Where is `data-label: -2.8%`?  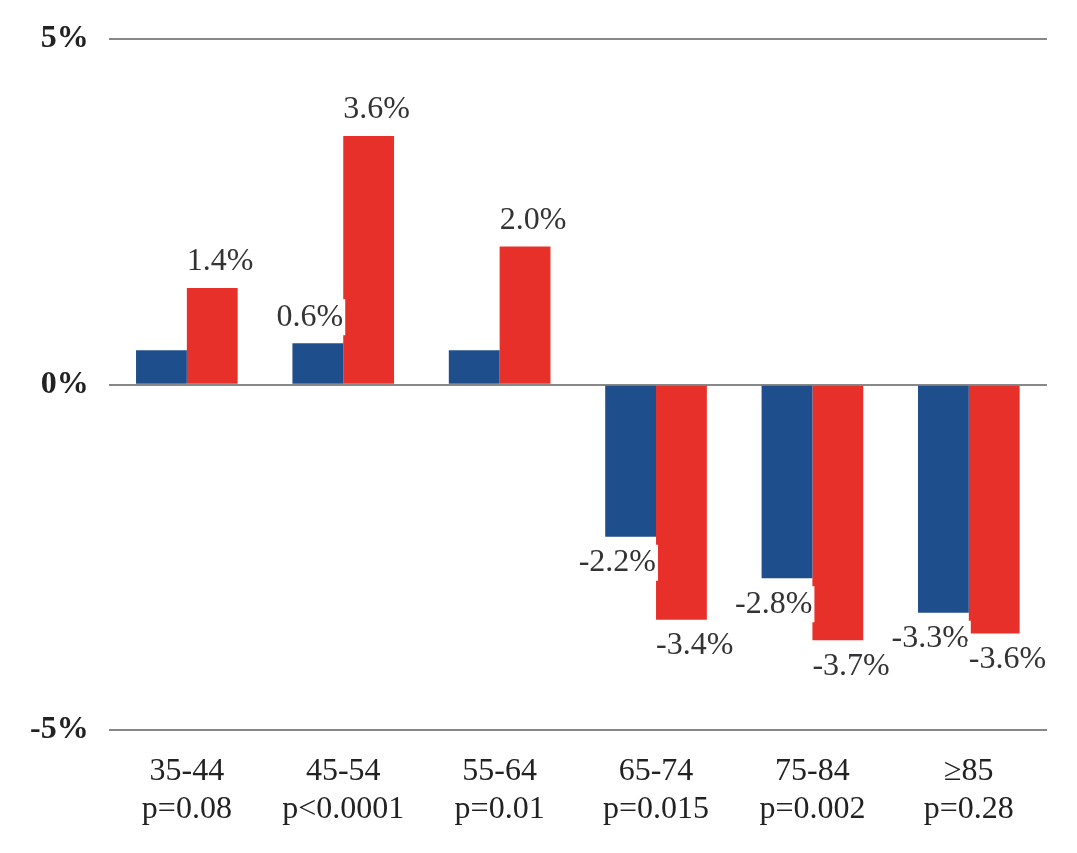
data-label: -2.8% is located at coordinates (774, 601).